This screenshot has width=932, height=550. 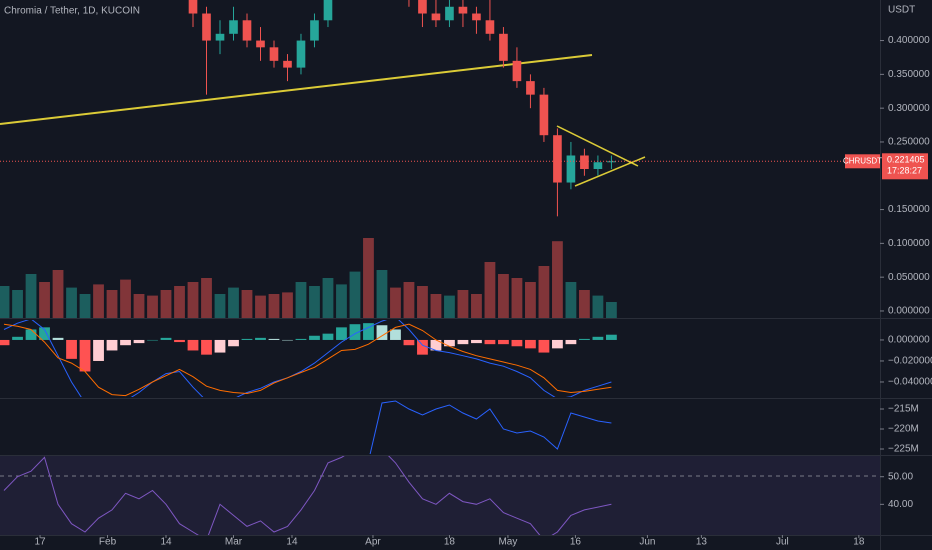 What do you see at coordinates (597, 146) in the screenshot?
I see `triangle-upper` at bounding box center [597, 146].